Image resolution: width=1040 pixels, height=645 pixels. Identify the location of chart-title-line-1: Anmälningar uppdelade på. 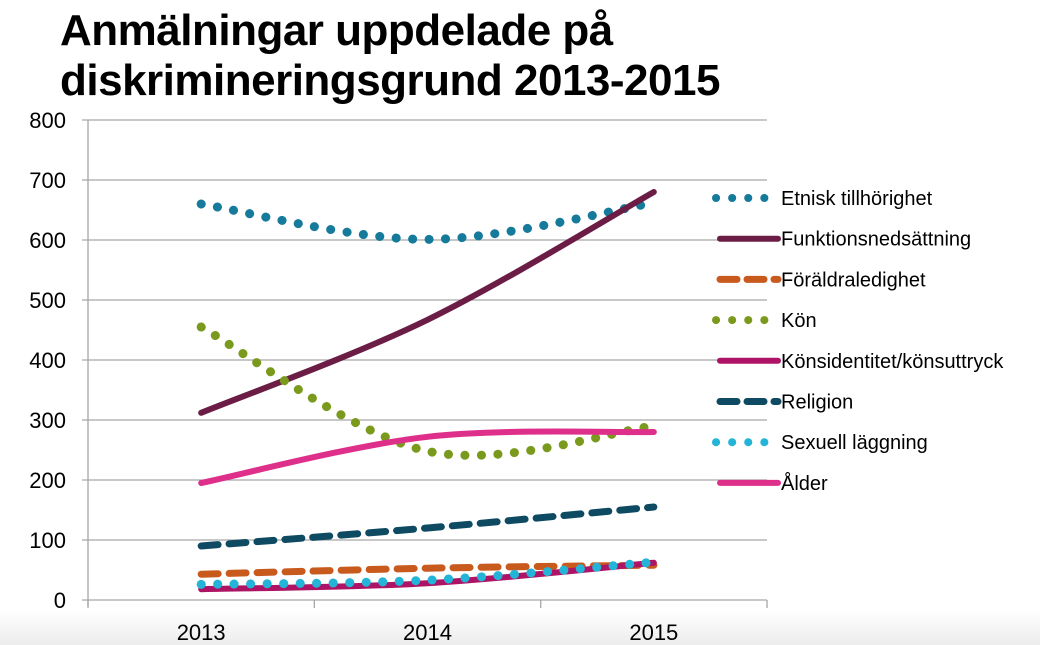
(336, 30).